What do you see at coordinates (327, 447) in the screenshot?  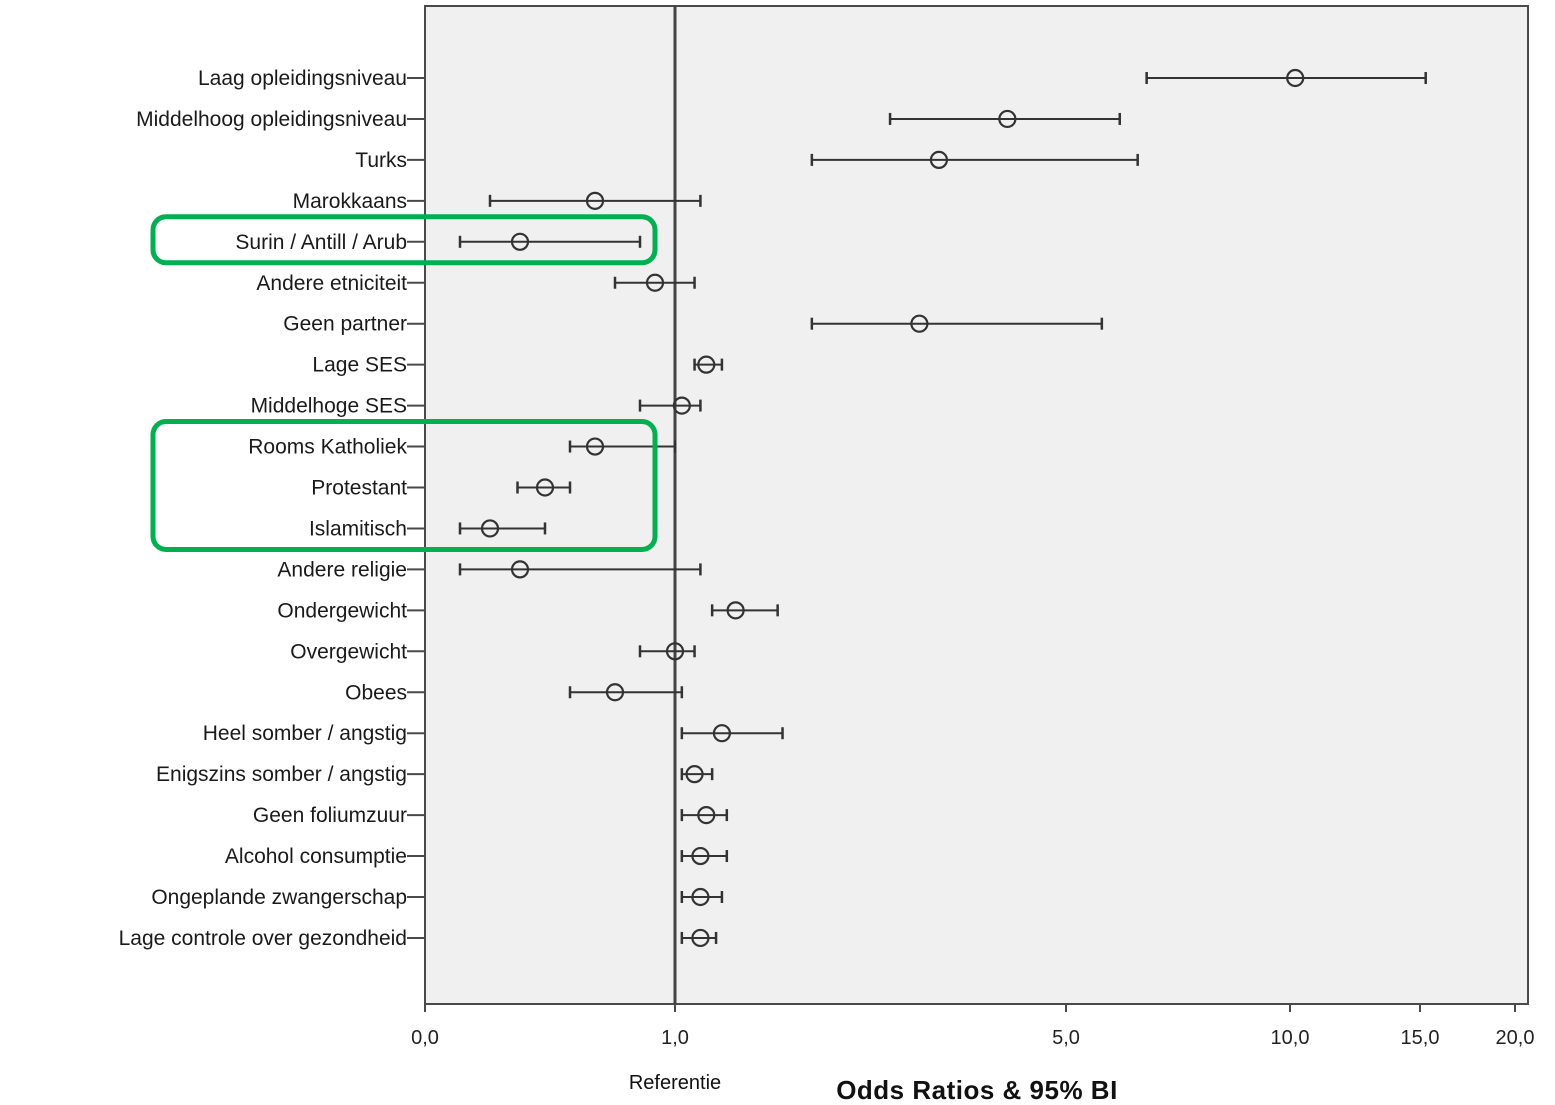 I see `row-label: Rooms Katholiek` at bounding box center [327, 447].